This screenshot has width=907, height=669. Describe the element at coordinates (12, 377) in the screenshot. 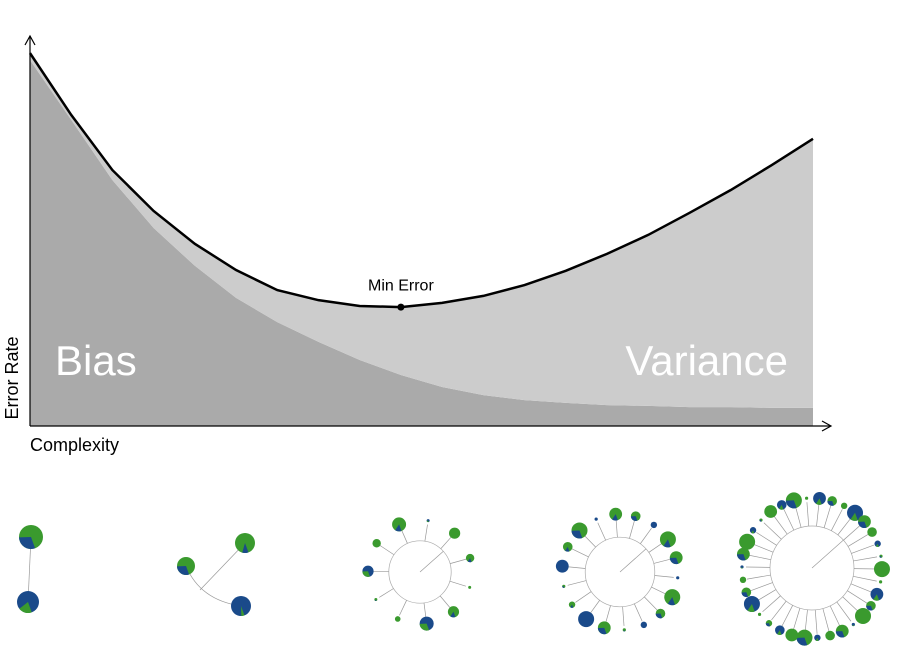

I see `y-axis-label: Error Rate` at that location.